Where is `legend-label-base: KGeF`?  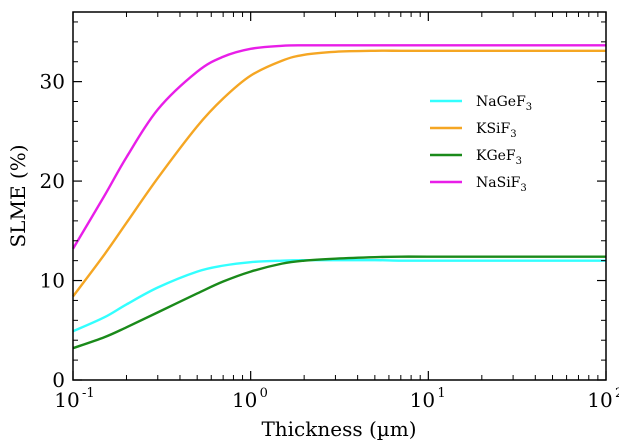 legend-label-base: KGeF is located at coordinates (496, 156).